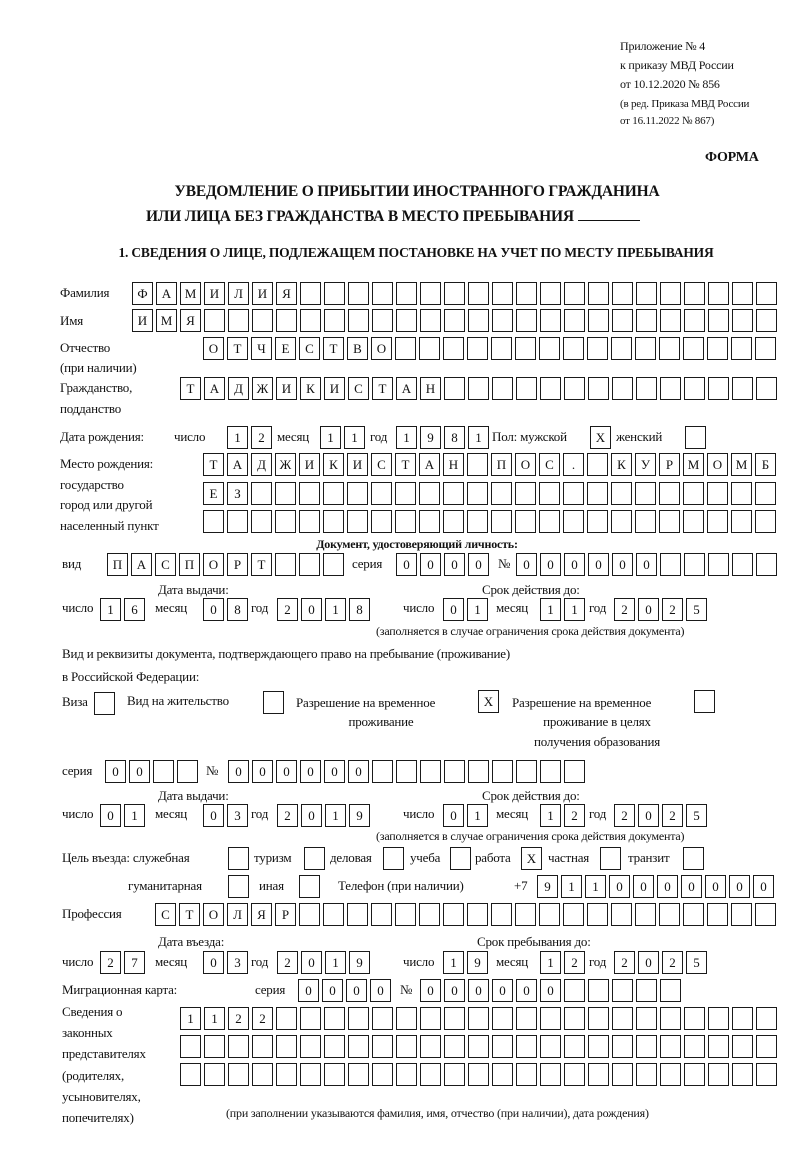  What do you see at coordinates (213, 609) in the screenshot?
I see `id-doc-issue-month-char-box: 0` at bounding box center [213, 609].